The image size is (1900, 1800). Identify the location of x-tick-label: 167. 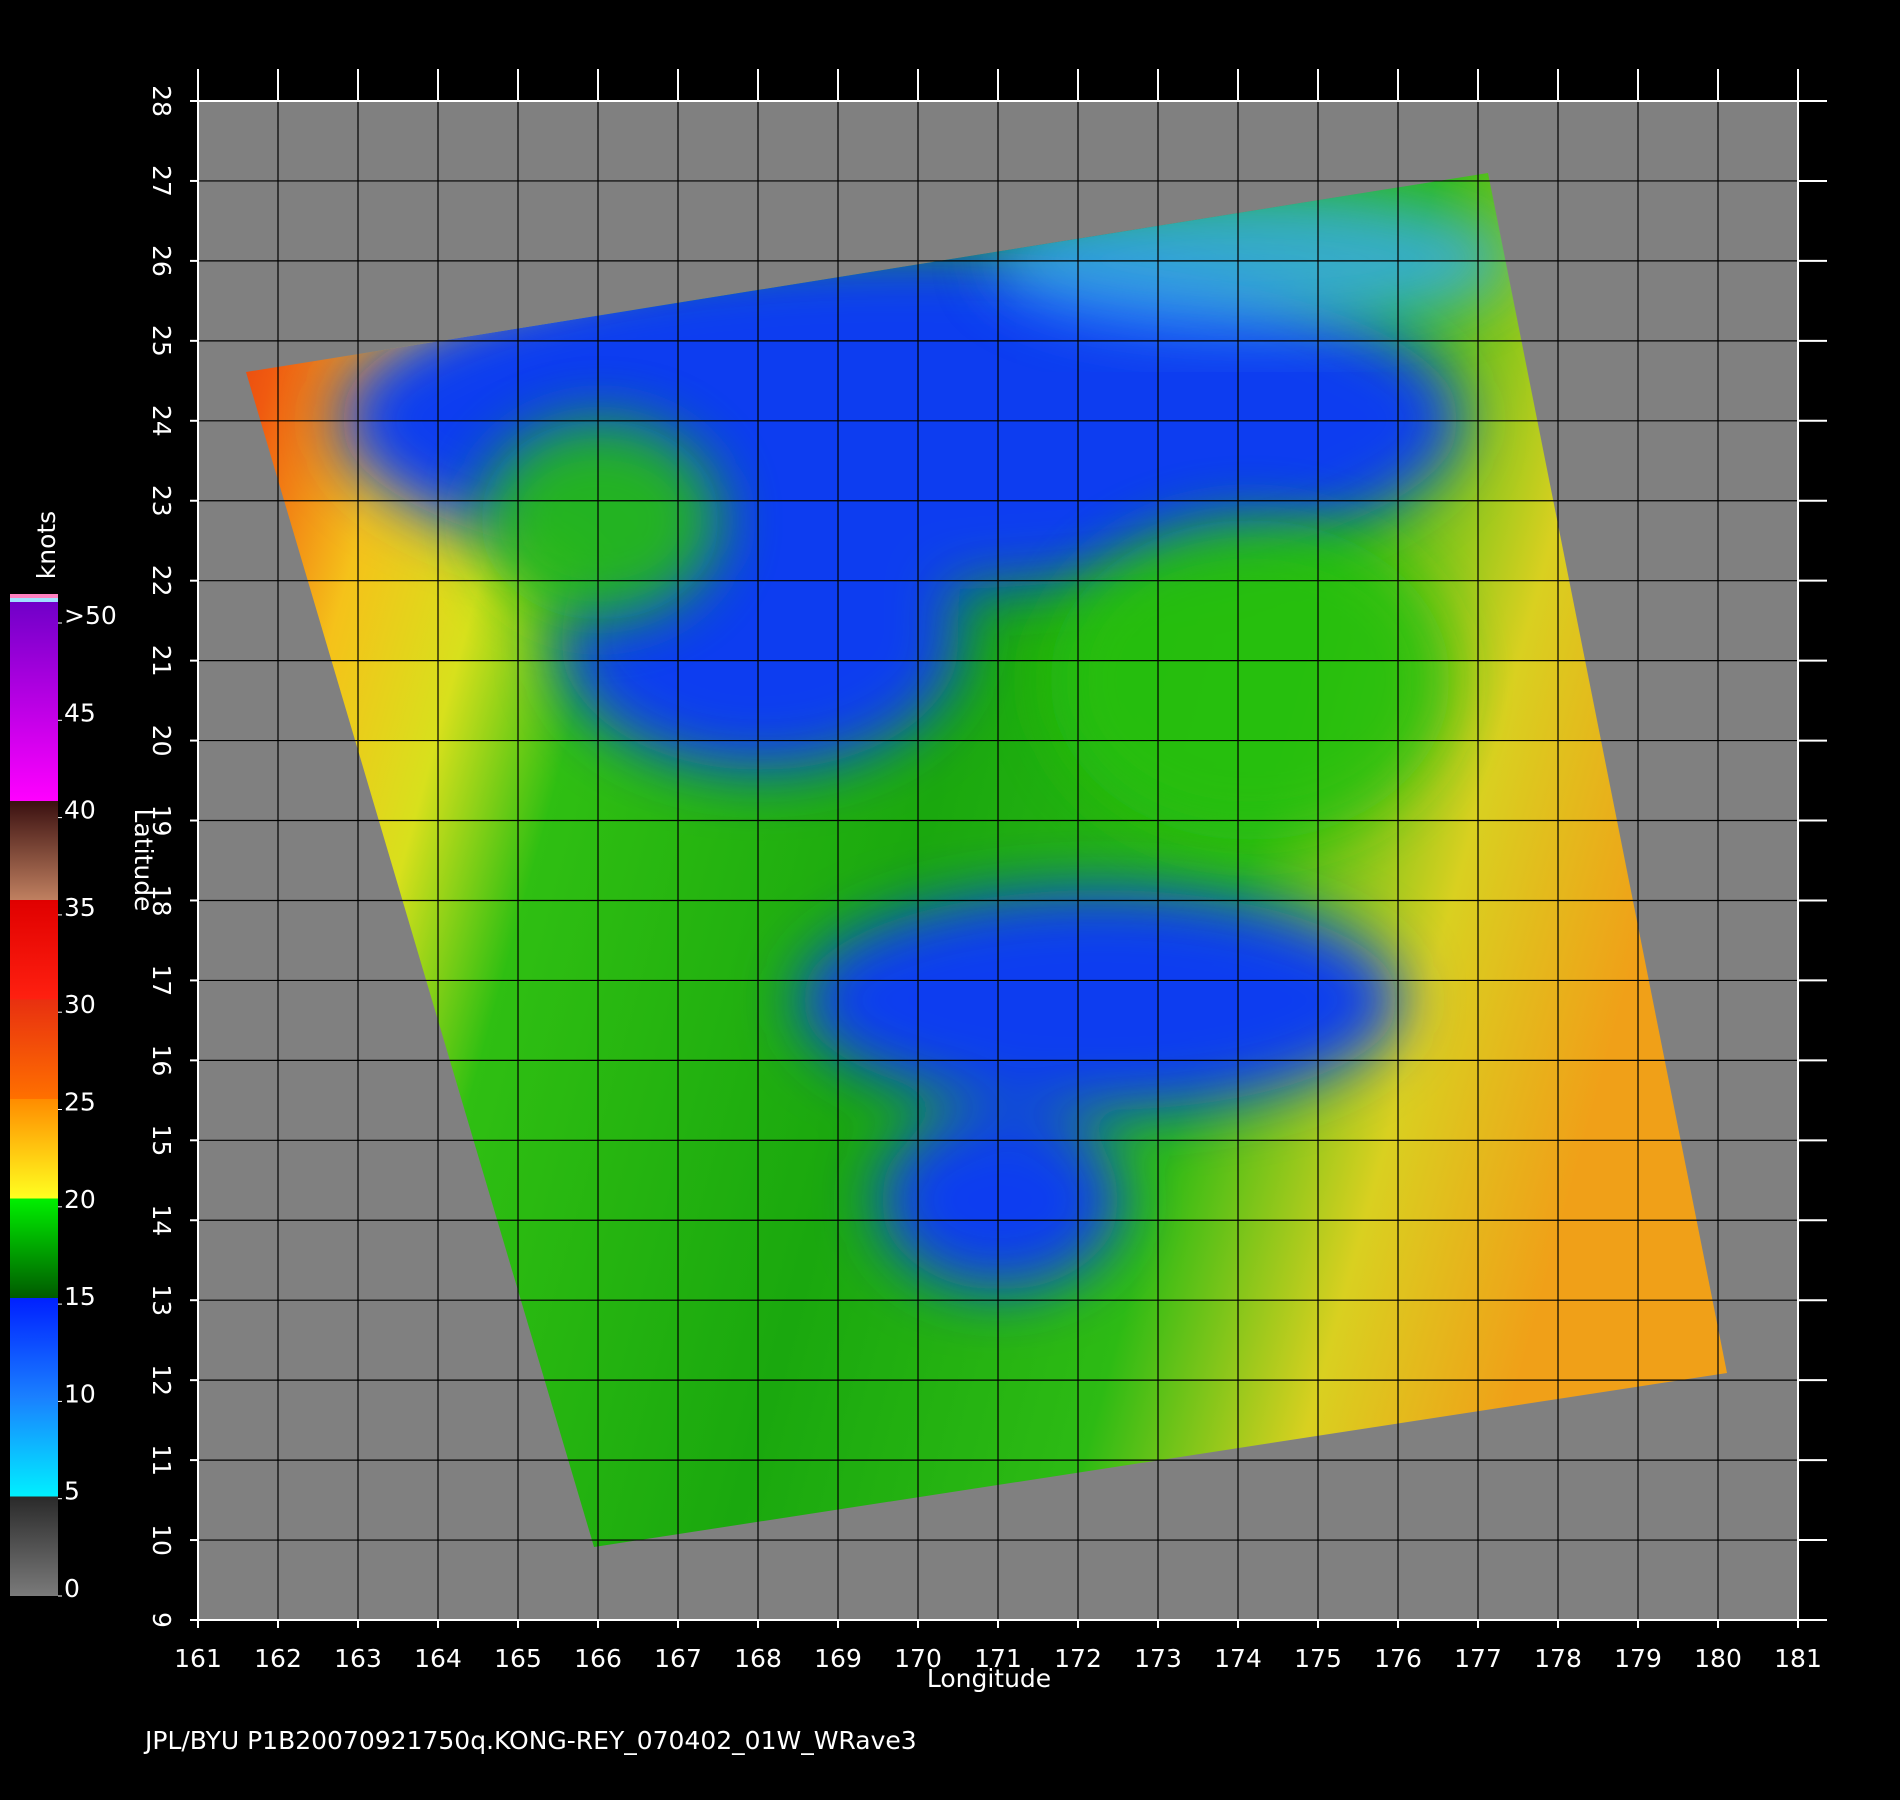
(678, 1658).